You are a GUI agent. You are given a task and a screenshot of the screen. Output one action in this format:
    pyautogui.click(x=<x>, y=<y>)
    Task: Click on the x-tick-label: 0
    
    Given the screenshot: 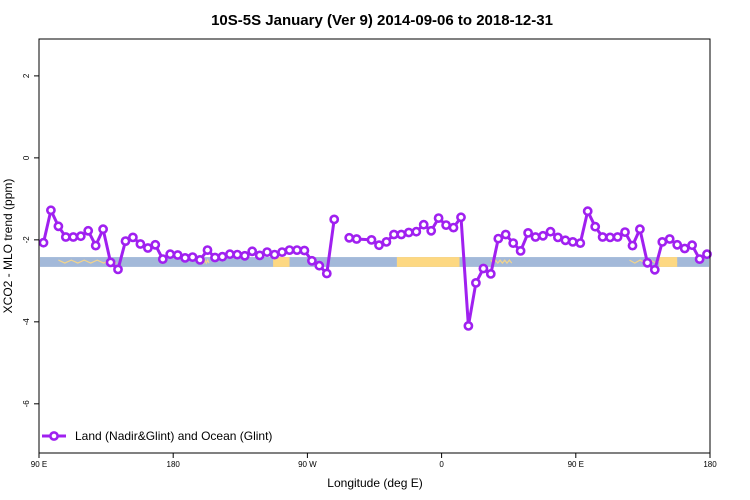 What is the action you would take?
    pyautogui.click(x=441, y=464)
    